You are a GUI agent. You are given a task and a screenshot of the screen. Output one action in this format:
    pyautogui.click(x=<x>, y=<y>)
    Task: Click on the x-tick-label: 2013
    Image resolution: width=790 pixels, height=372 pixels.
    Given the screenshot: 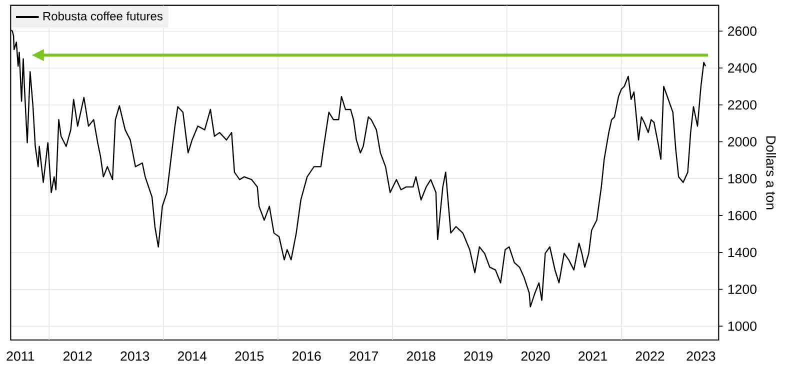 What is the action you would take?
    pyautogui.click(x=135, y=356)
    